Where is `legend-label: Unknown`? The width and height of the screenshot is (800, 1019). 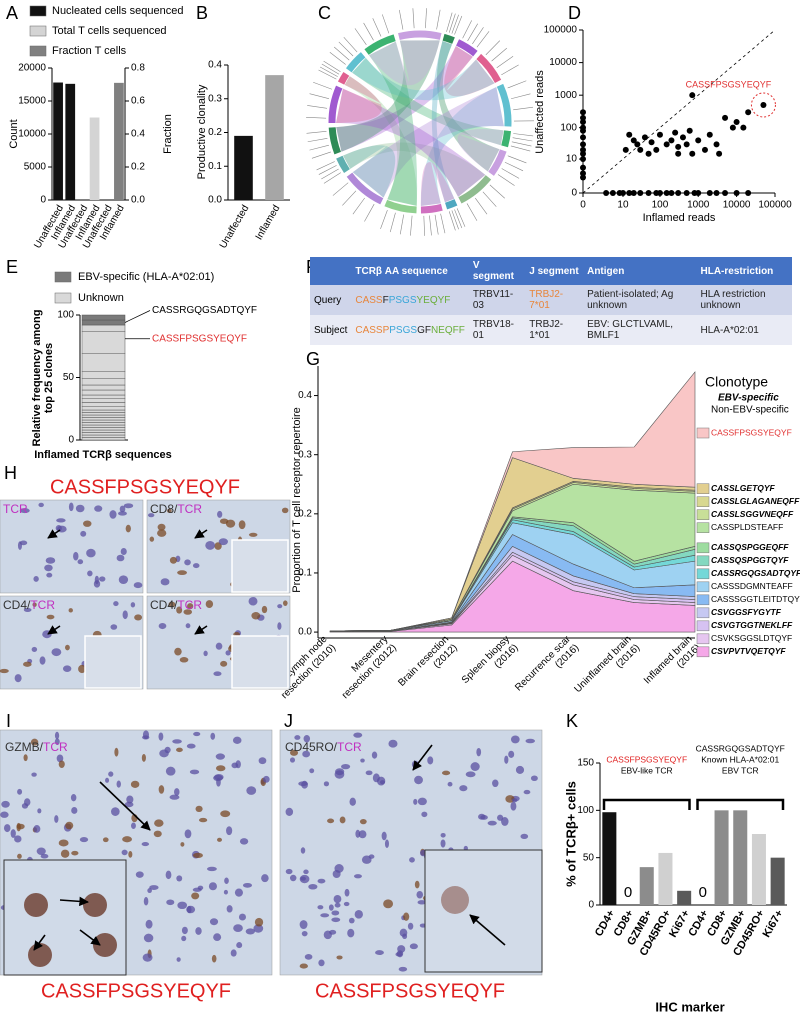
legend-label: Unknown is located at coordinates (101, 298).